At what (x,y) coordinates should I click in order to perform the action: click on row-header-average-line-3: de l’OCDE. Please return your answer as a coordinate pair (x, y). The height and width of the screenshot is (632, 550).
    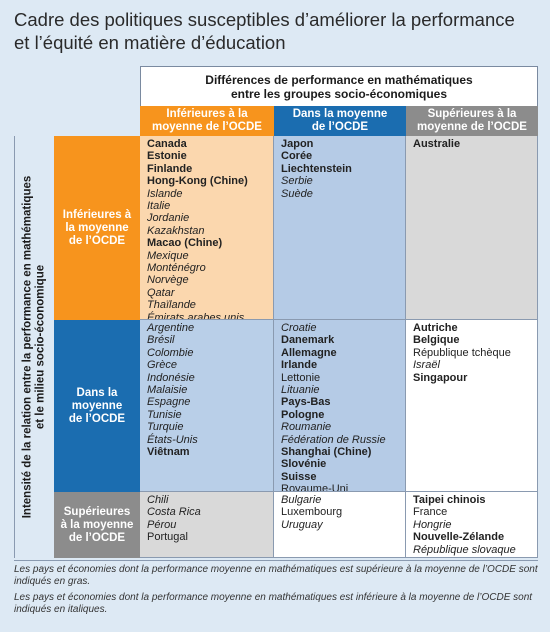
    Looking at the image, I should click on (97, 418).